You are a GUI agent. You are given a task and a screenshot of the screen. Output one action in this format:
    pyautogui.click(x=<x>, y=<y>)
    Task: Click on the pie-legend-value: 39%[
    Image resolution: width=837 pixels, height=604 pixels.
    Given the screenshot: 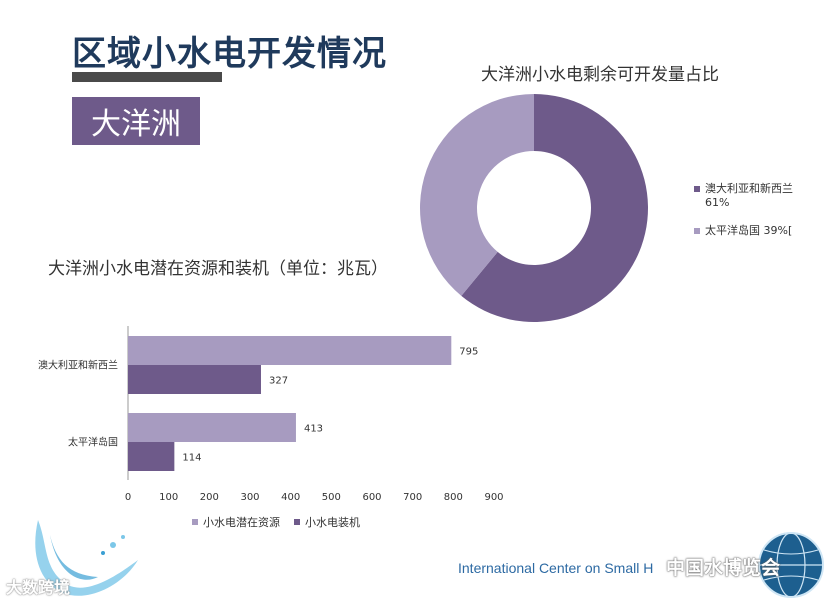 What is the action you would take?
    pyautogui.click(x=778, y=230)
    